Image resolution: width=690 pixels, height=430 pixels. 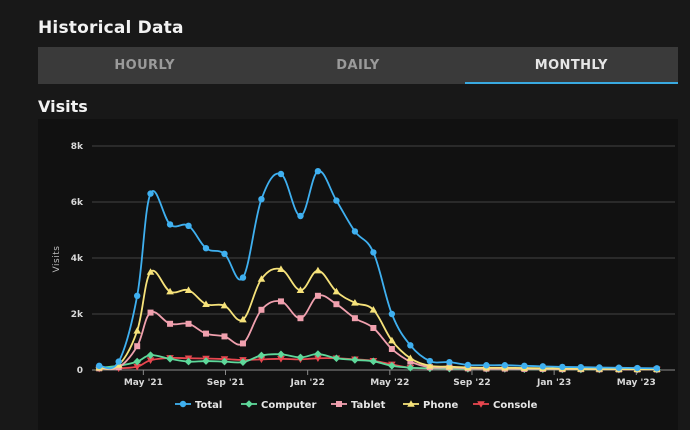 I want to click on legend-label: Console, so click(x=515, y=405).